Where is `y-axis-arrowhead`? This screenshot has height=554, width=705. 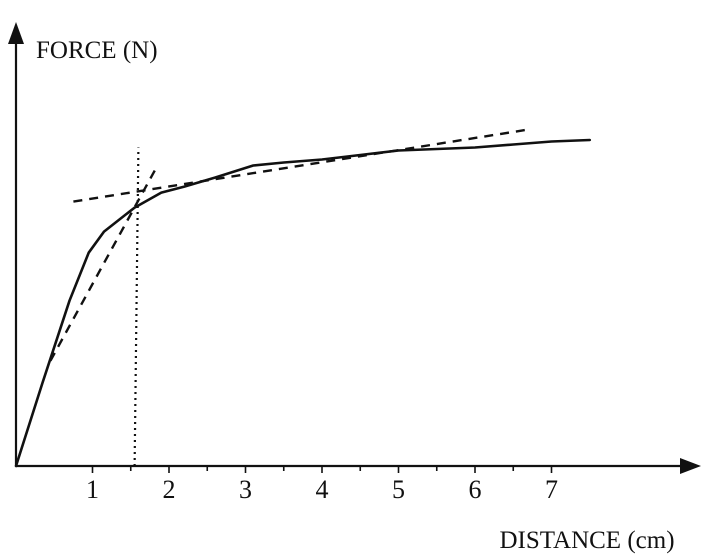 y-axis-arrowhead is located at coordinates (16, 33).